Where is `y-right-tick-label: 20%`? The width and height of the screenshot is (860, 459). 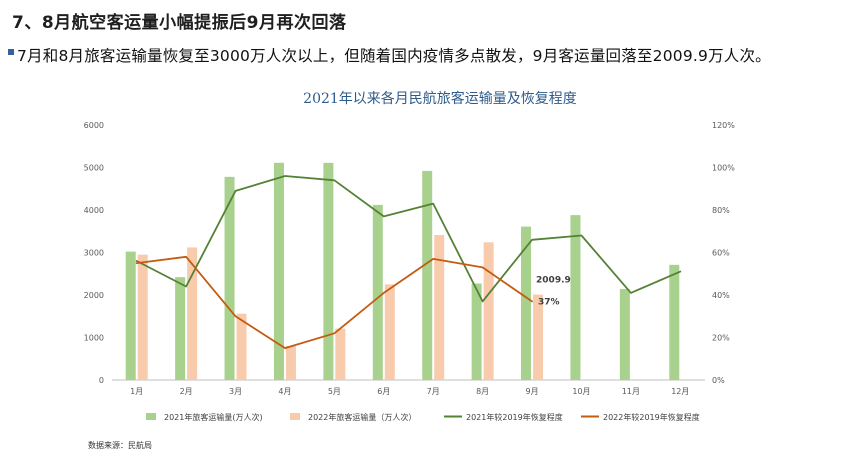 y-right-tick-label: 20% is located at coordinates (721, 338).